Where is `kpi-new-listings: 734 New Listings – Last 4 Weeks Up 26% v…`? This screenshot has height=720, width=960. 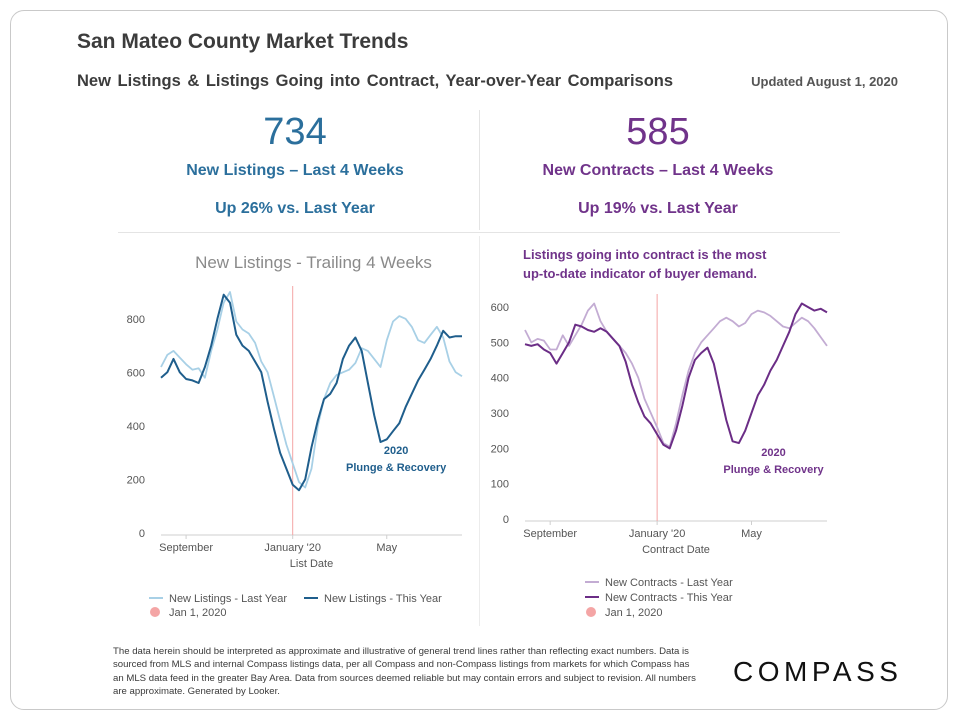 kpi-new-listings: 734 New Listings – Last 4 Weeks Up 26% v… is located at coordinates (295, 165).